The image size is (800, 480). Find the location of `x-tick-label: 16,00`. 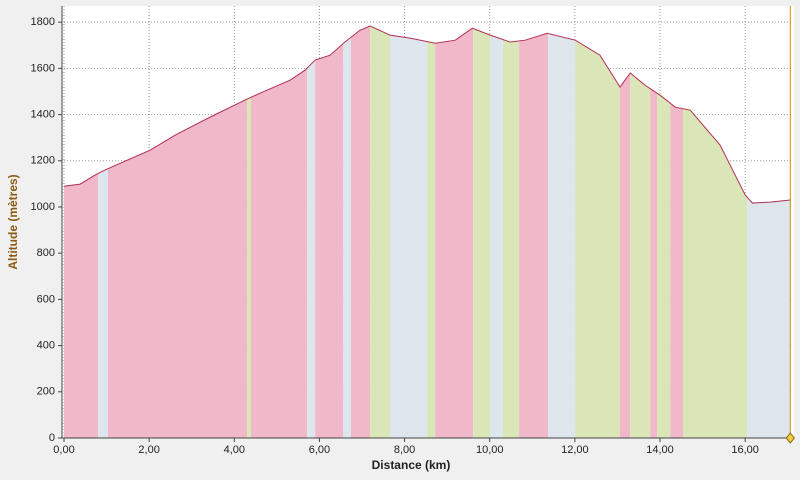

x-tick-label: 16,00 is located at coordinates (745, 450).